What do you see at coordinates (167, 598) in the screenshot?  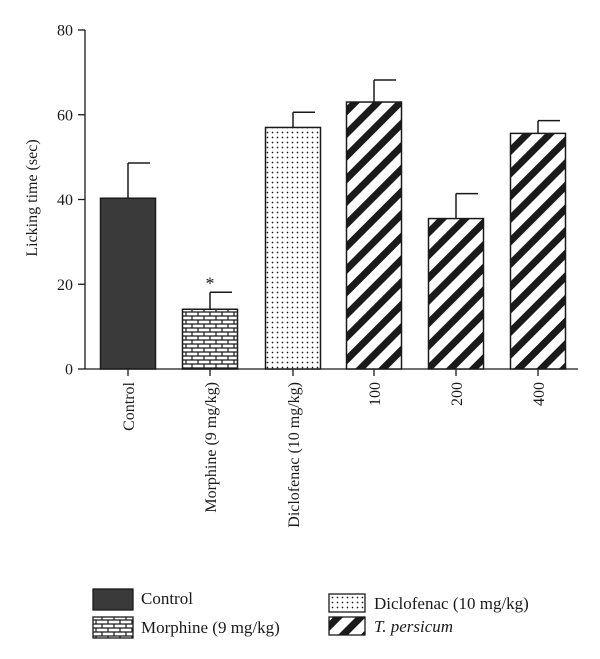 I see `legend-label: Control` at bounding box center [167, 598].